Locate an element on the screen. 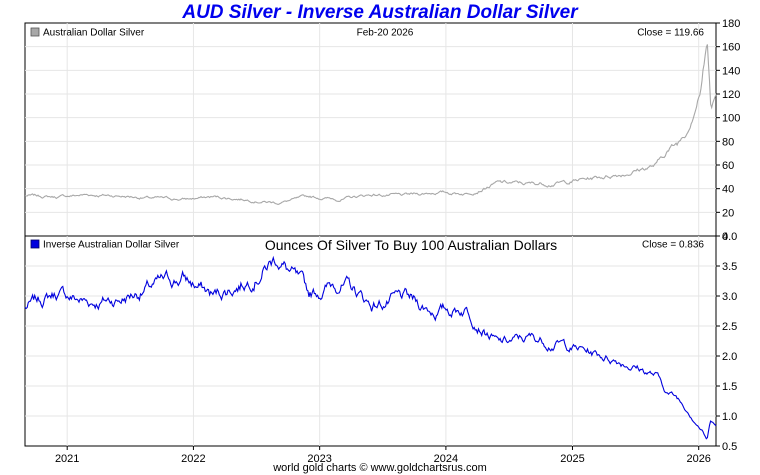 This screenshot has height=475, width=760. x-axis: 2021 2022 2023 2024 2025 2026 is located at coordinates (383, 455).